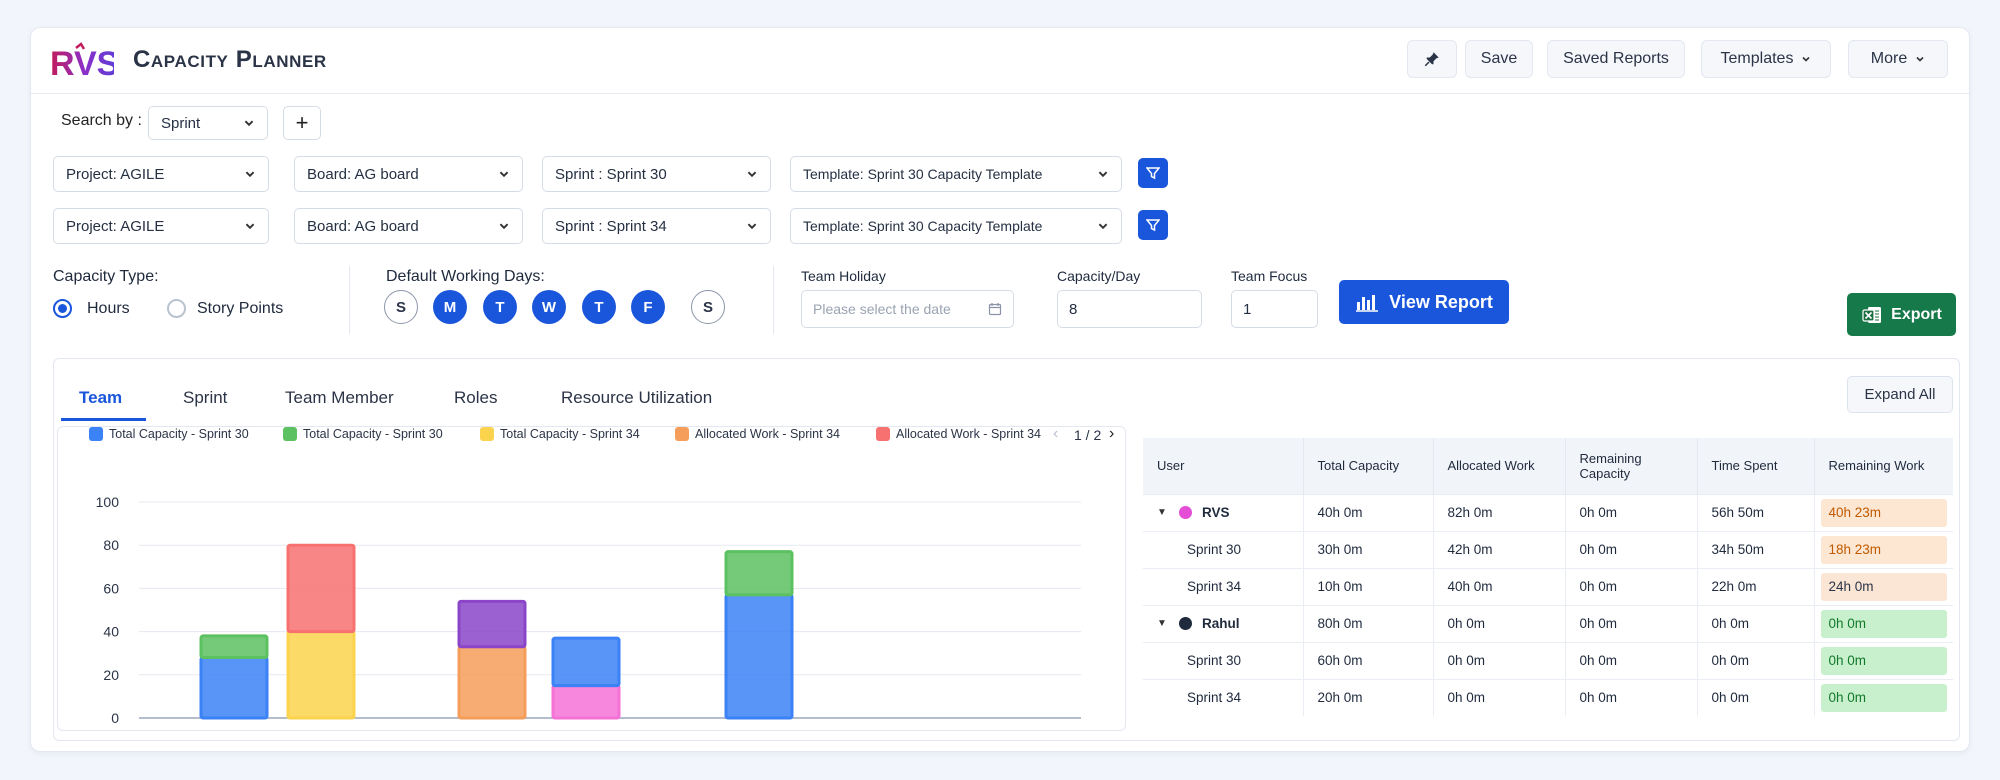 The width and height of the screenshot is (2000, 780). What do you see at coordinates (648, 307) in the screenshot?
I see `working-day-toggle: F` at bounding box center [648, 307].